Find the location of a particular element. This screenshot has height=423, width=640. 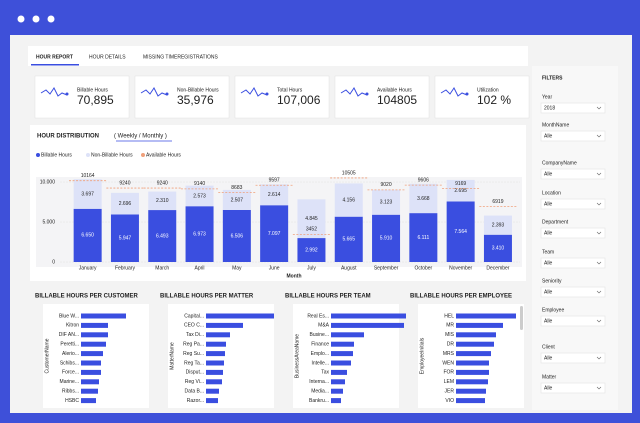

x-tick-label: June is located at coordinates (274, 268).